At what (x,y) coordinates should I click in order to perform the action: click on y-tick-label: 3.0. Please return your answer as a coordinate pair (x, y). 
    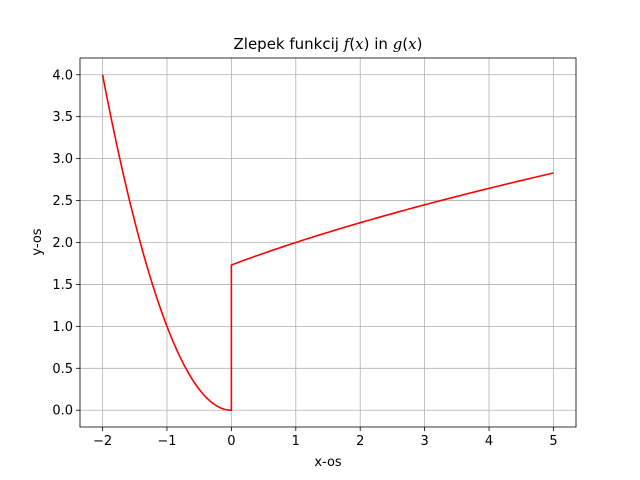
    Looking at the image, I should click on (62, 159).